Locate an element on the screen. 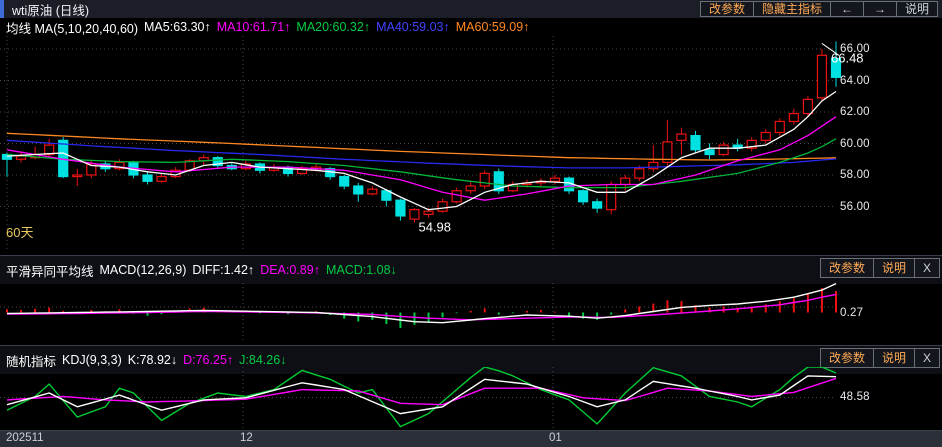 Image resolution: width=942 pixels, height=447 pixels. macd-buttons: 改参数 说明 X is located at coordinates (879, 268).